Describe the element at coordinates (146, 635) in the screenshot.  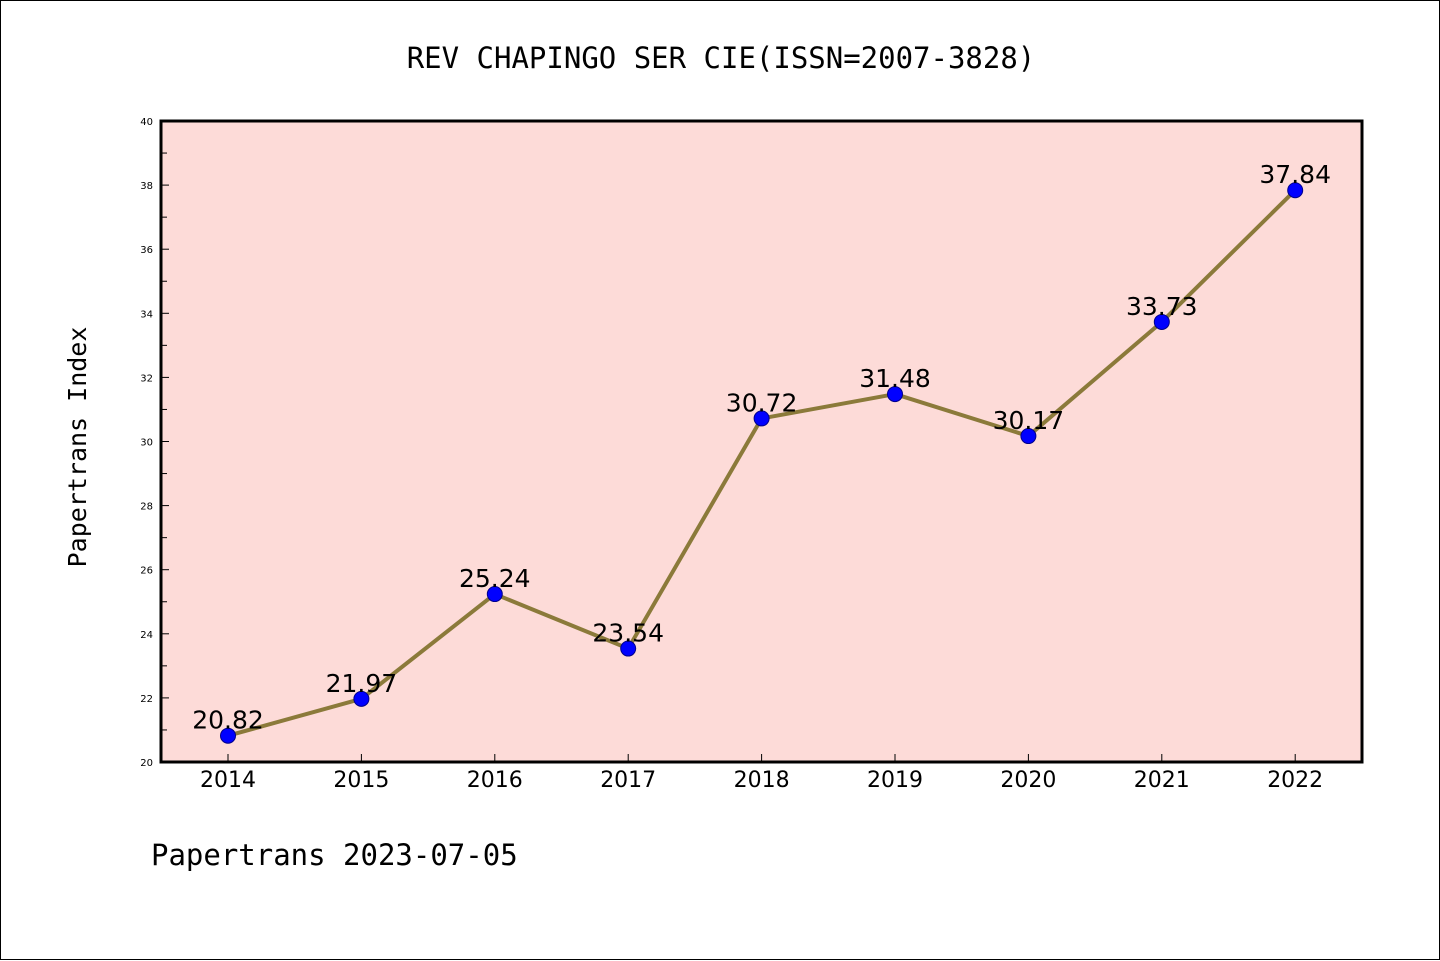
I see `y-tick-label: 24` at that location.